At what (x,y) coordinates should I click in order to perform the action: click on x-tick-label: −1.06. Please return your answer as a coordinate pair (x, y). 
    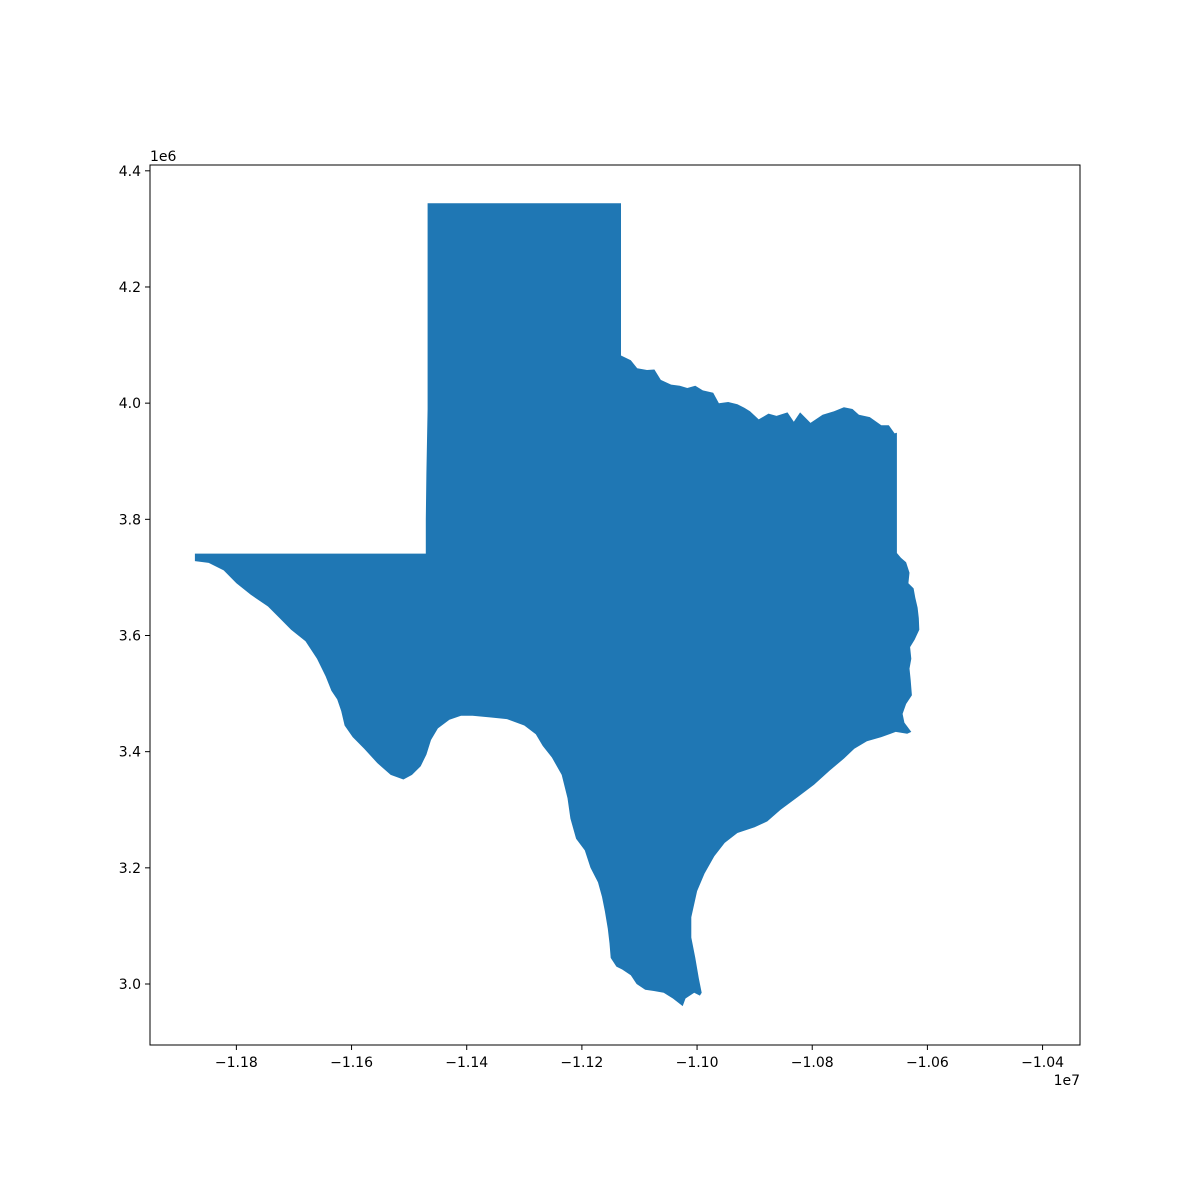
    Looking at the image, I should click on (927, 1063).